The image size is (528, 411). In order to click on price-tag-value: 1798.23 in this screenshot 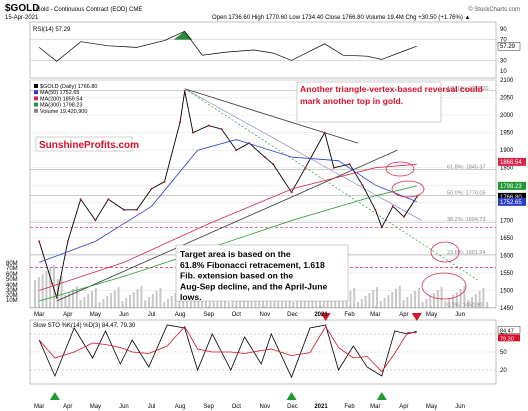, I will do `click(511, 187)`.